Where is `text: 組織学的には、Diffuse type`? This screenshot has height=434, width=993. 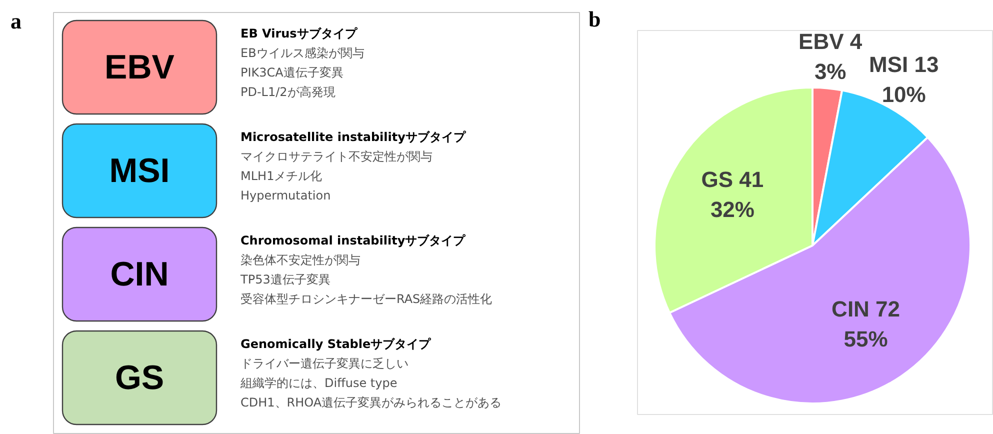 text: 組織学的には、Diffuse type is located at coordinates (319, 383).